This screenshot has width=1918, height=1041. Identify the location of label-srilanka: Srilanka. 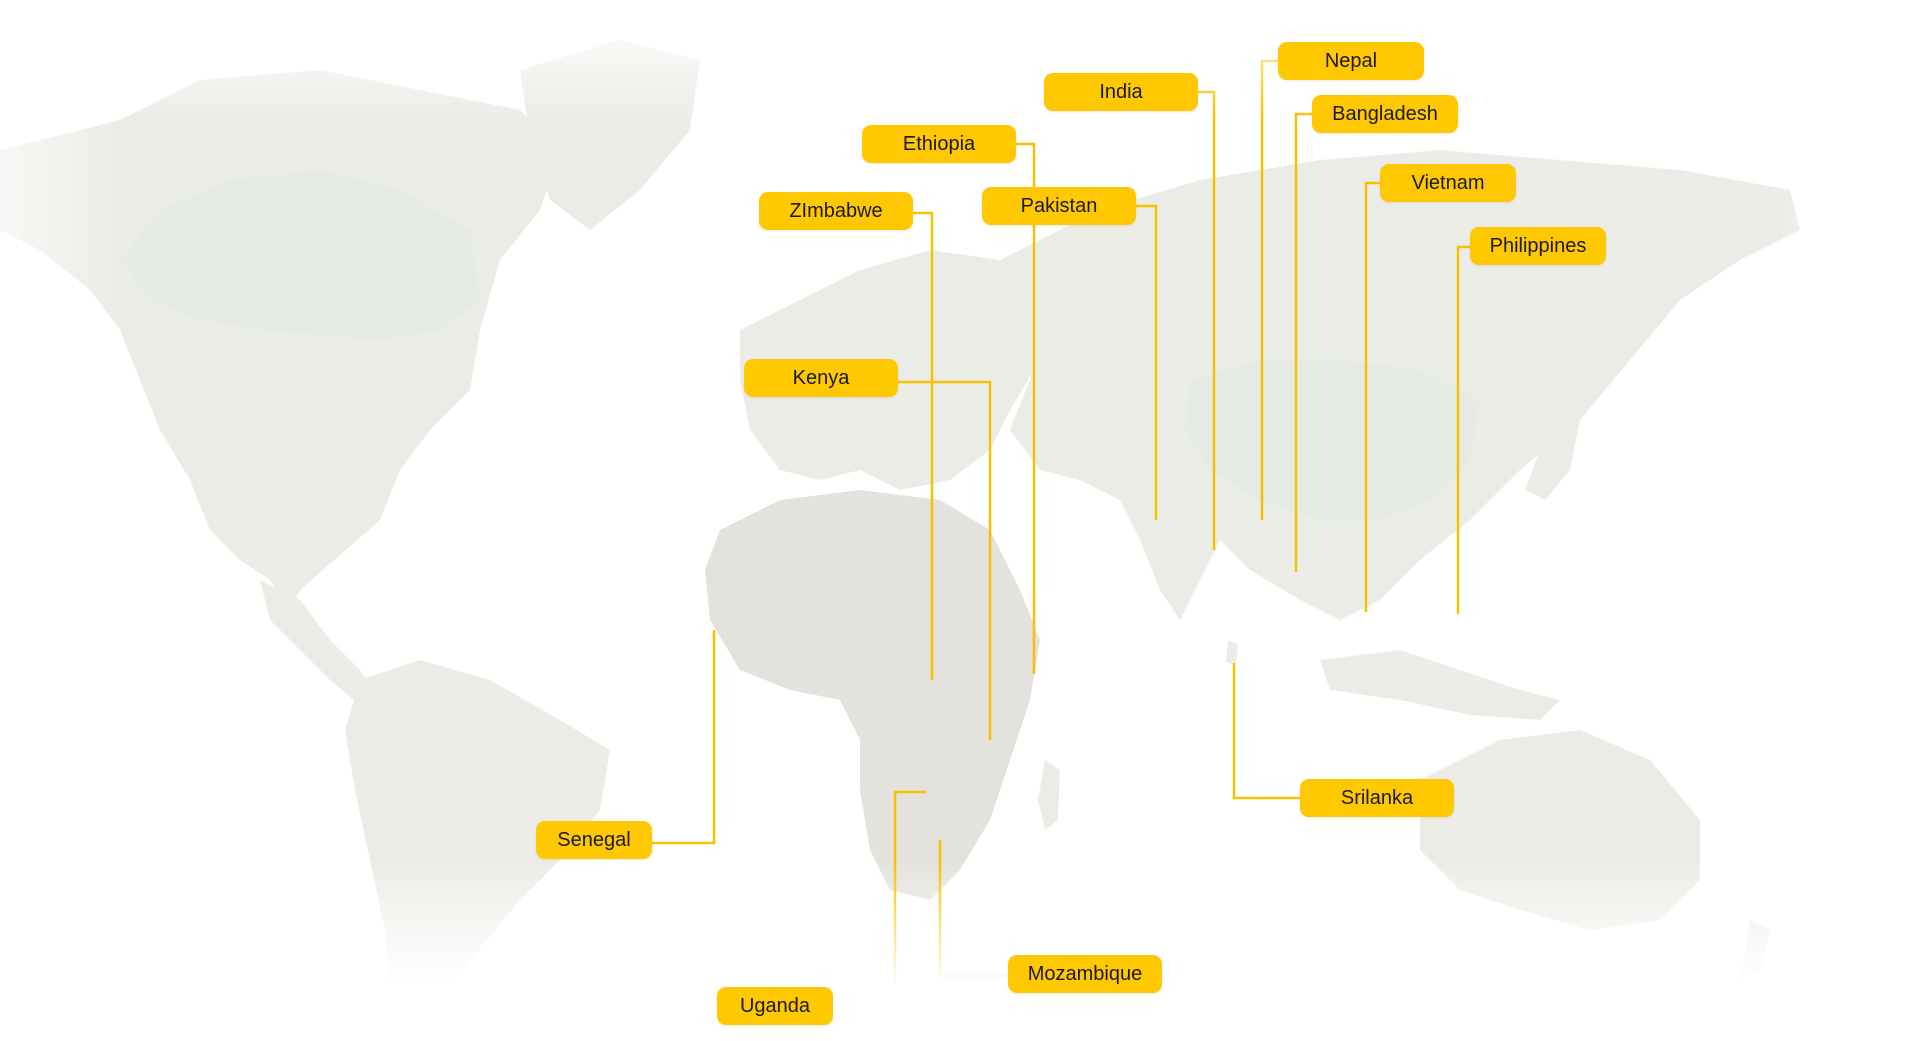
(1377, 798).